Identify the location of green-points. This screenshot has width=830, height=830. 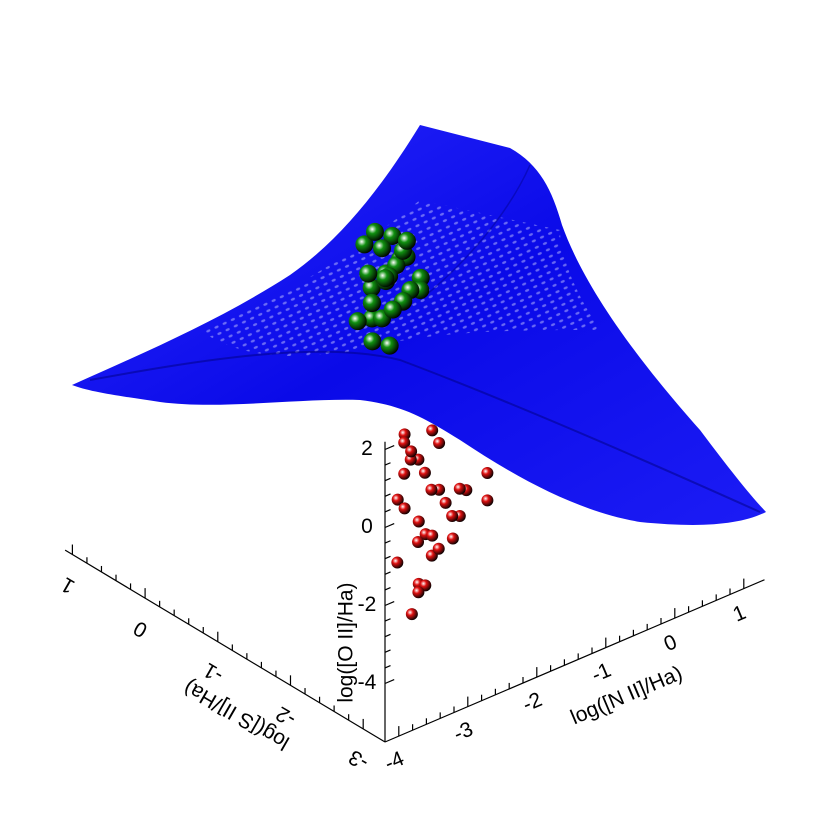
(389, 288).